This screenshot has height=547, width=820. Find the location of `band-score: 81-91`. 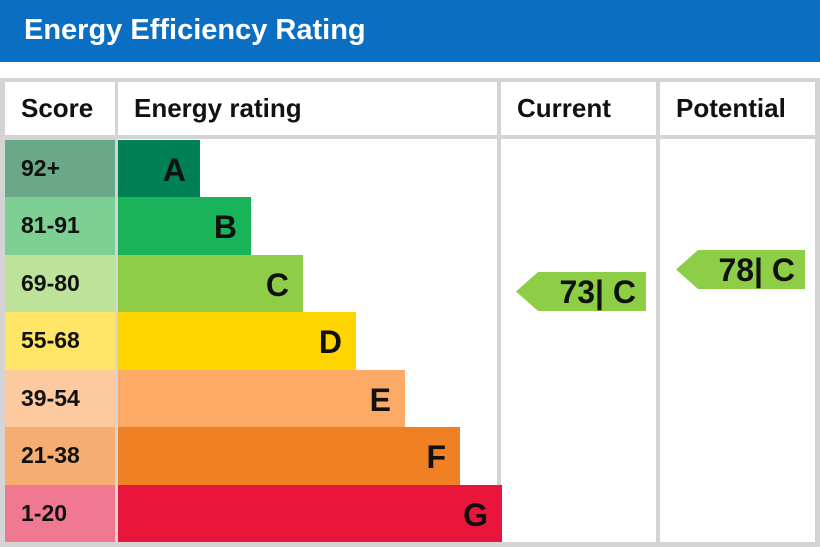

band-score: 81-91 is located at coordinates (60, 226).